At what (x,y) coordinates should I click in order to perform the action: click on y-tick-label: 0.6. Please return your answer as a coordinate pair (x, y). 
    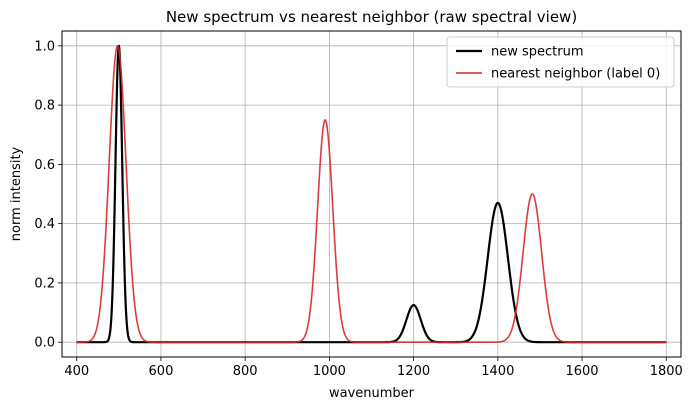
    Looking at the image, I should click on (44, 165).